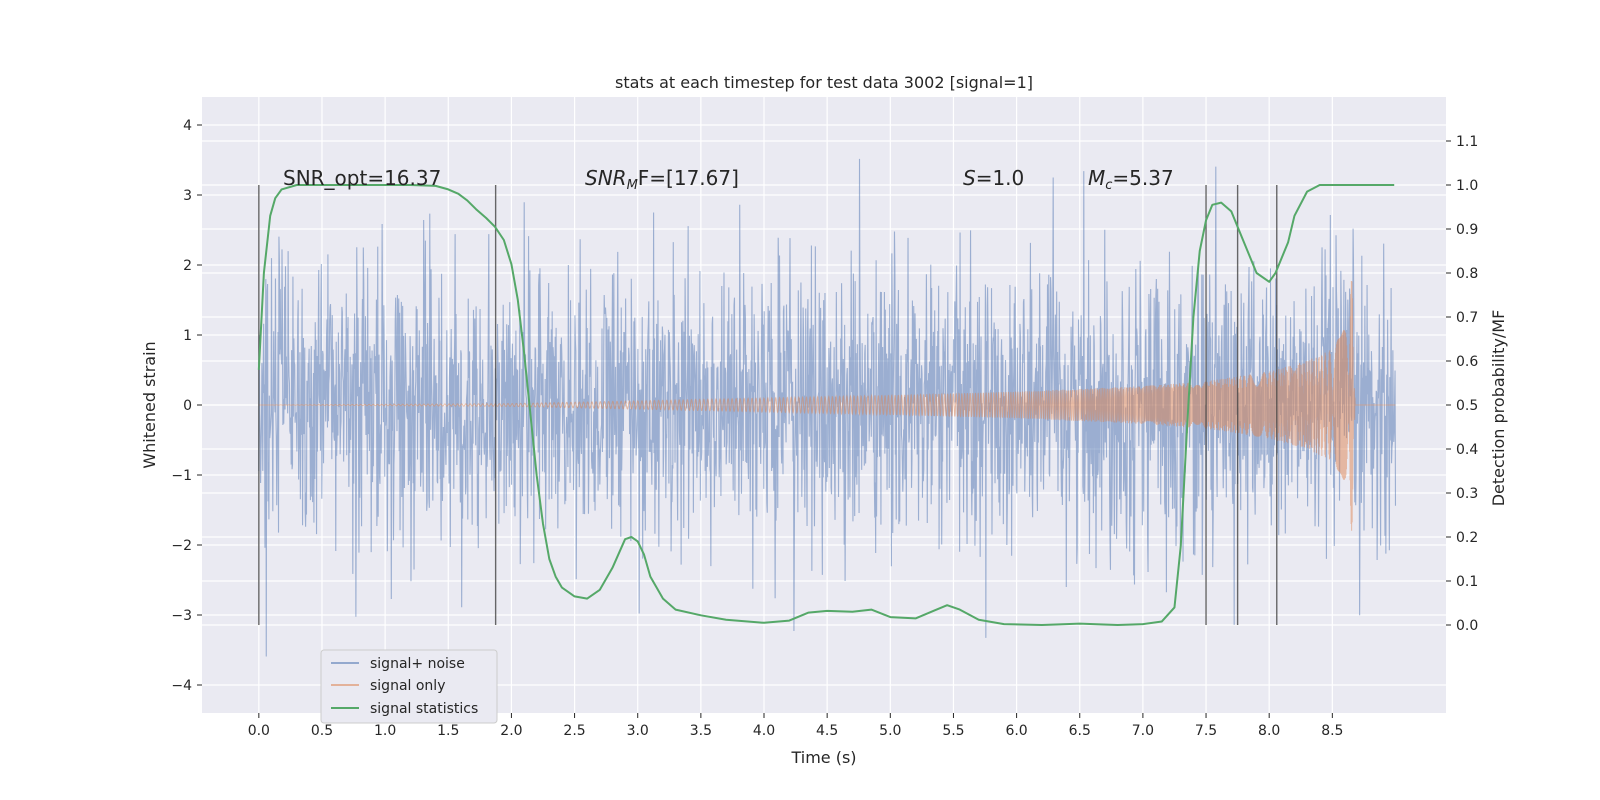 The width and height of the screenshot is (1600, 800). What do you see at coordinates (1467, 362) in the screenshot?
I see `y-tick-label-right: 0.6` at bounding box center [1467, 362].